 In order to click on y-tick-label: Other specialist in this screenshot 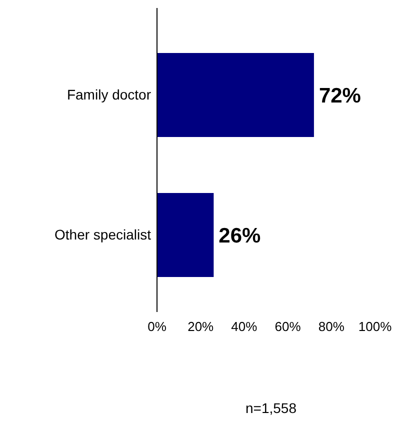, I will do `click(103, 234)`.